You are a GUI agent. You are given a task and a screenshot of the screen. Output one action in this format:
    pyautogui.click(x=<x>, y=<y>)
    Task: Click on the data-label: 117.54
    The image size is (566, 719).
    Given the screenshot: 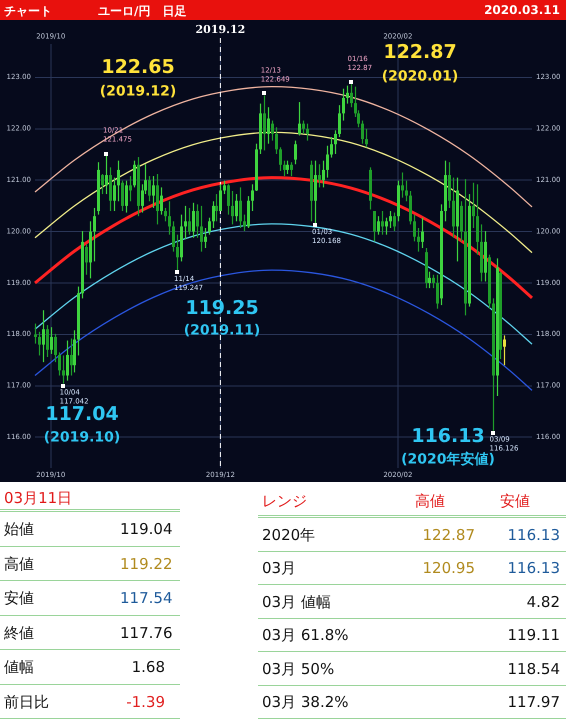 What is the action you would take?
    pyautogui.click(x=146, y=598)
    